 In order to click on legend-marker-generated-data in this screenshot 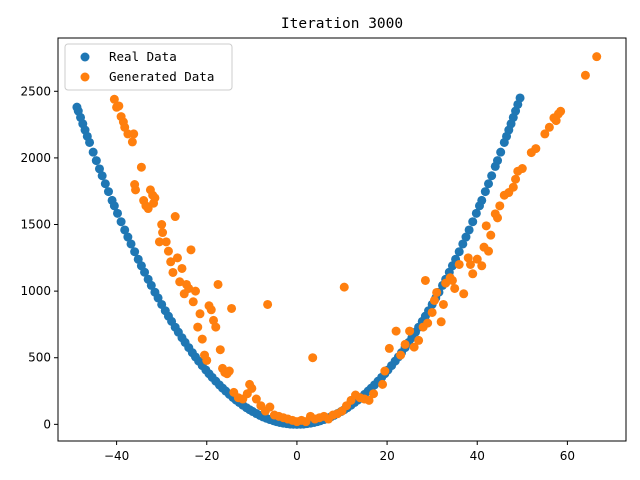, I will do `click(85, 77)`.